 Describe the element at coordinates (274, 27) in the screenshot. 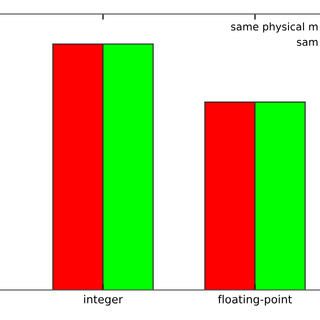

I see `text: same physical m` at that location.